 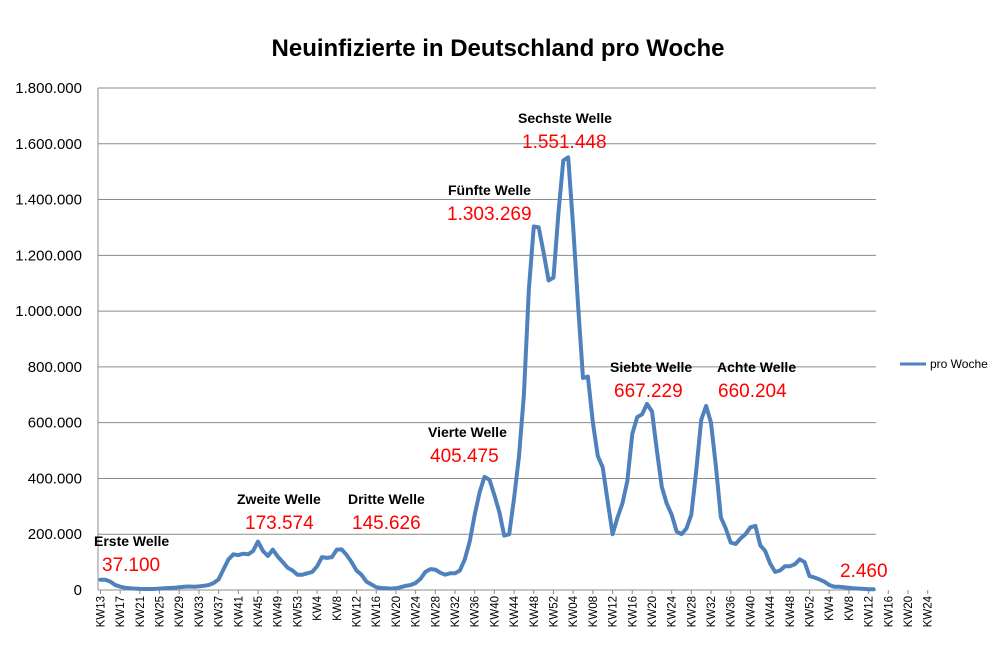 What do you see at coordinates (752, 391) in the screenshot?
I see `wave-peak-value: 660.204` at bounding box center [752, 391].